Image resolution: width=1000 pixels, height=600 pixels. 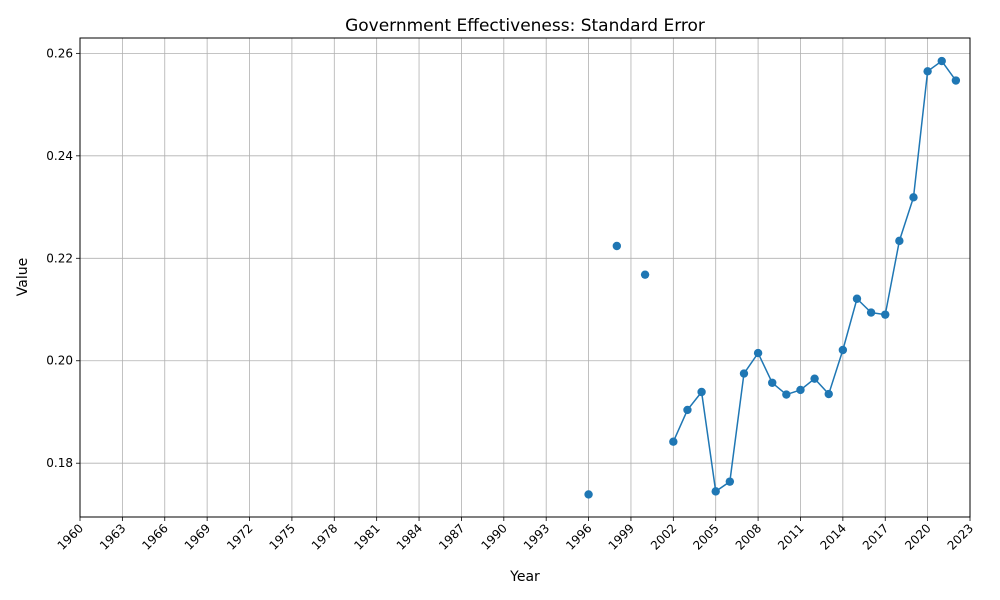 What do you see at coordinates (239, 536) in the screenshot?
I see `x-tick-label: 1972` at bounding box center [239, 536].